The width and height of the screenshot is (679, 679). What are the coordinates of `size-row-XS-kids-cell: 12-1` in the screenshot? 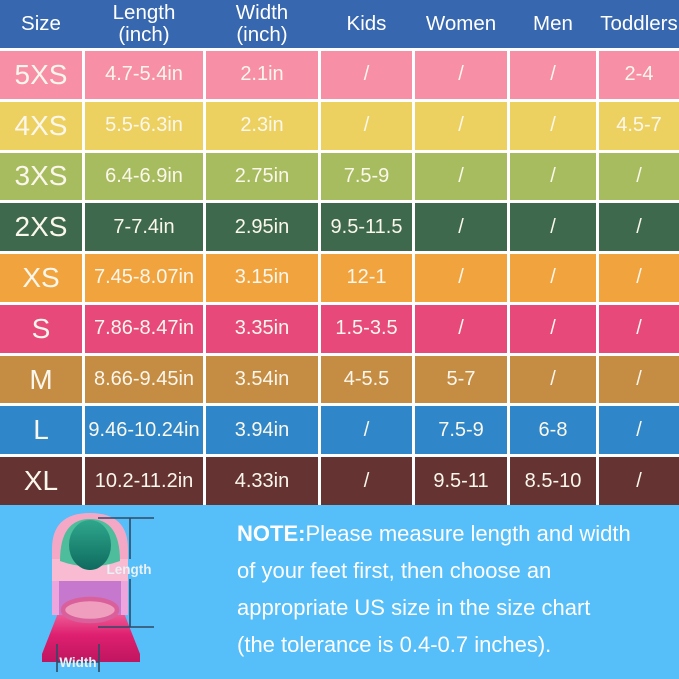 It's located at (366, 278).